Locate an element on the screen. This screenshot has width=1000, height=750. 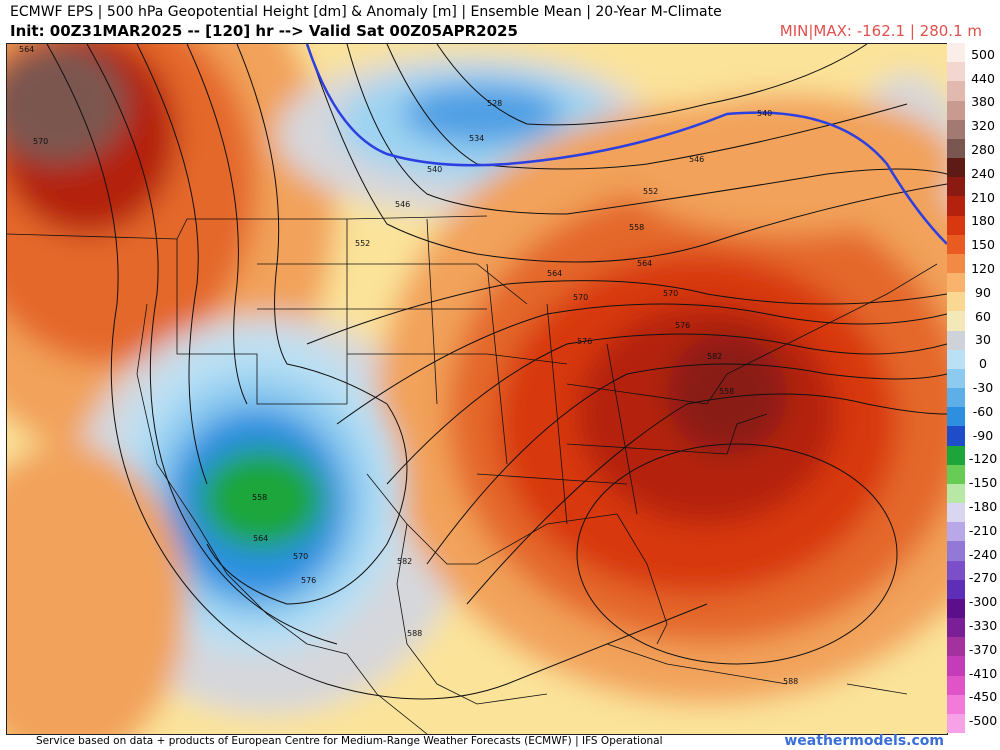
colorbar-label: -60 is located at coordinates (983, 411).